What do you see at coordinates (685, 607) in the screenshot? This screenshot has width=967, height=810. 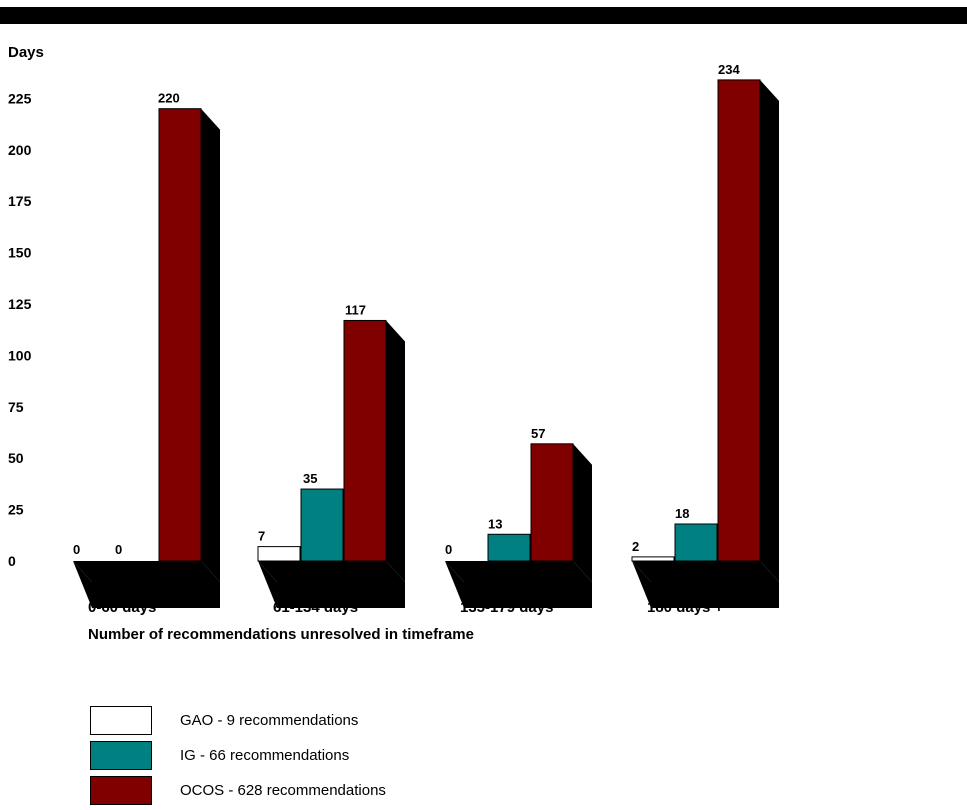 I see `category-label: 180 days +` at bounding box center [685, 607].